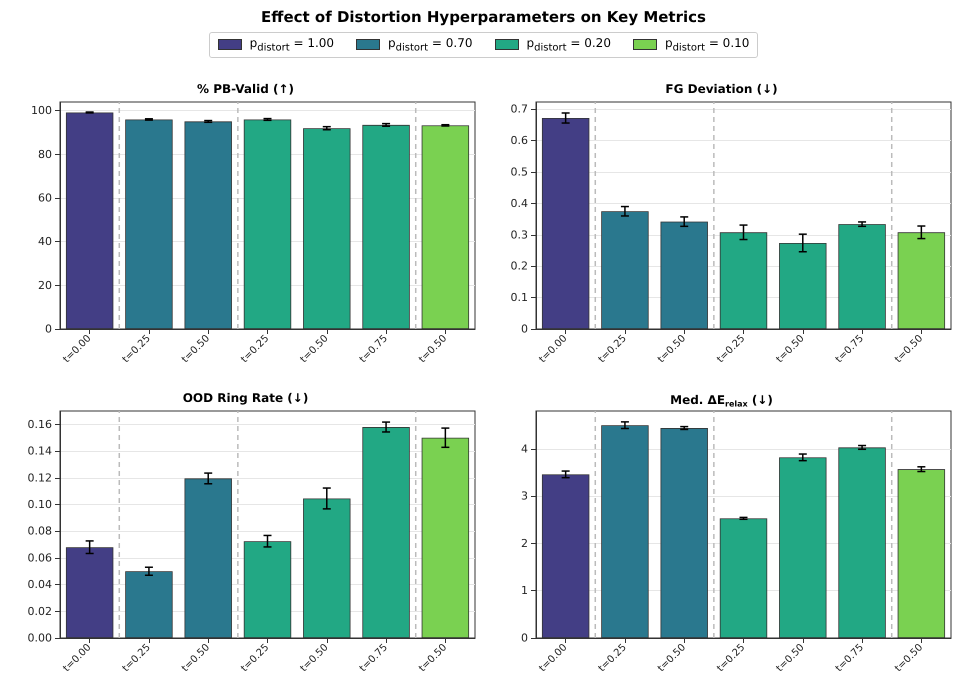 Image resolution: width=967 pixels, height=689 pixels. I want to click on y-tick-label: 0.7, so click(519, 109).